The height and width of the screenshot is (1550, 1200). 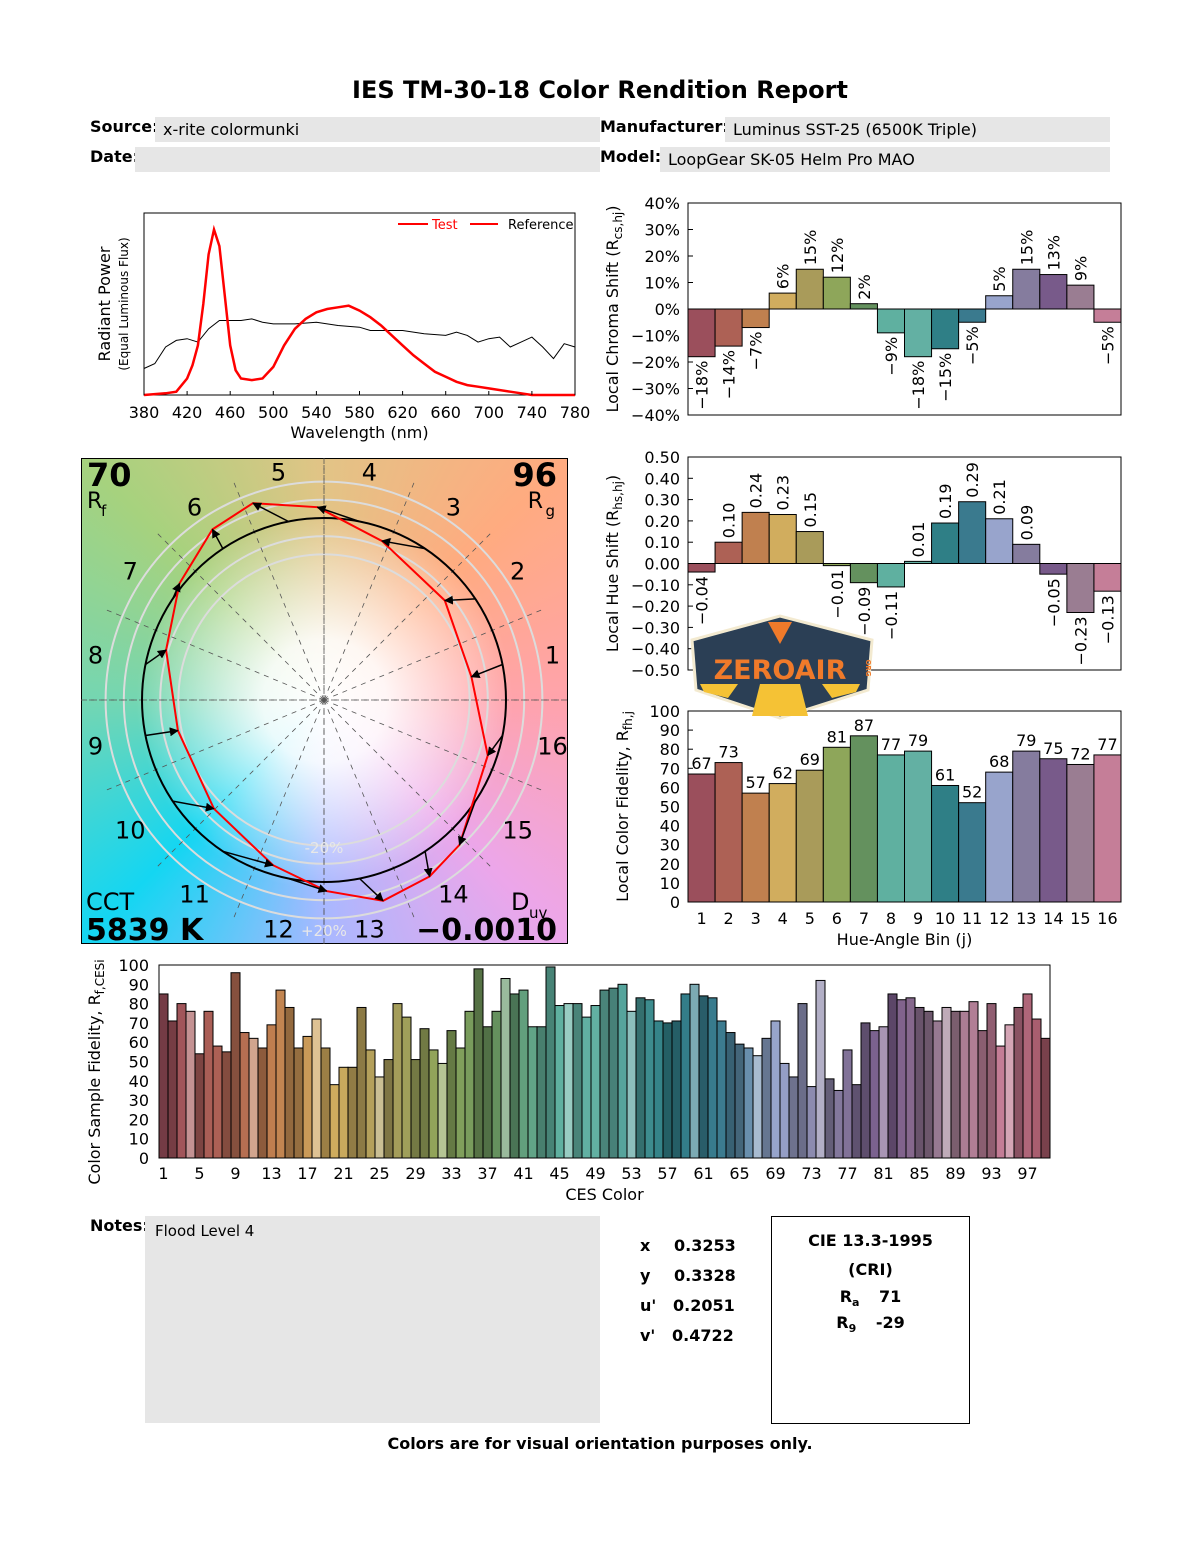 I want to click on model-label: Model:, so click(x=631, y=156).